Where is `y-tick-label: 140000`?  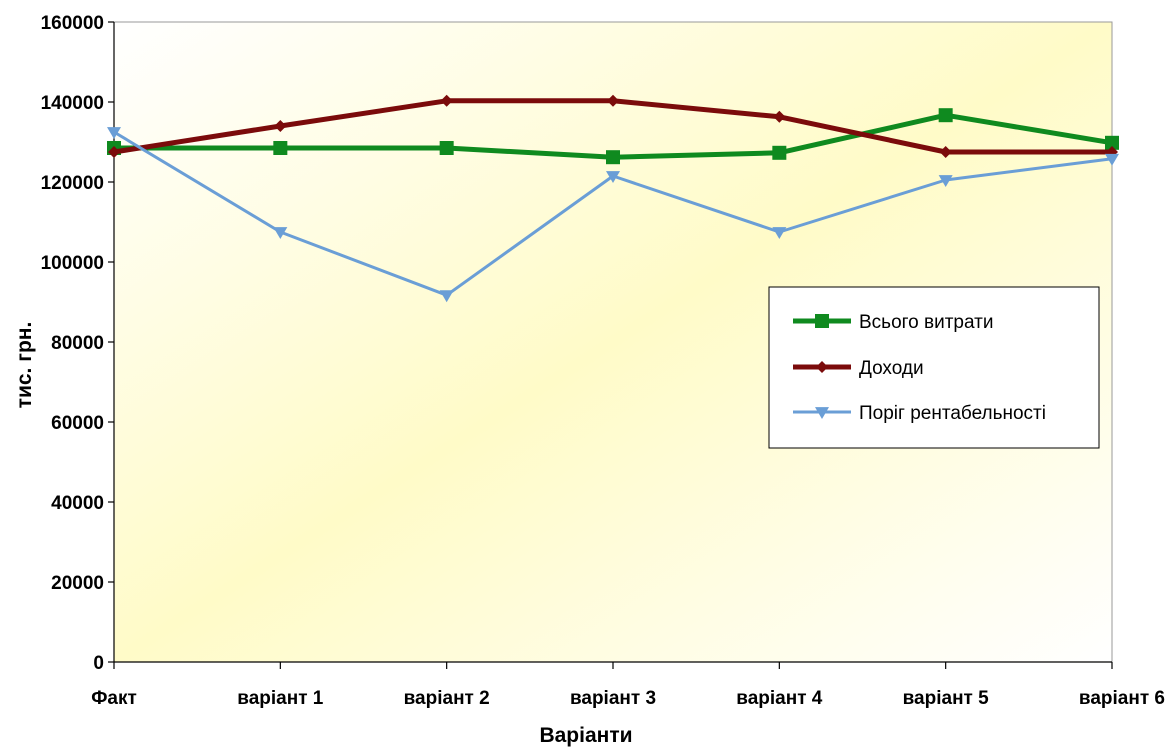 y-tick-label: 140000 is located at coordinates (72, 103).